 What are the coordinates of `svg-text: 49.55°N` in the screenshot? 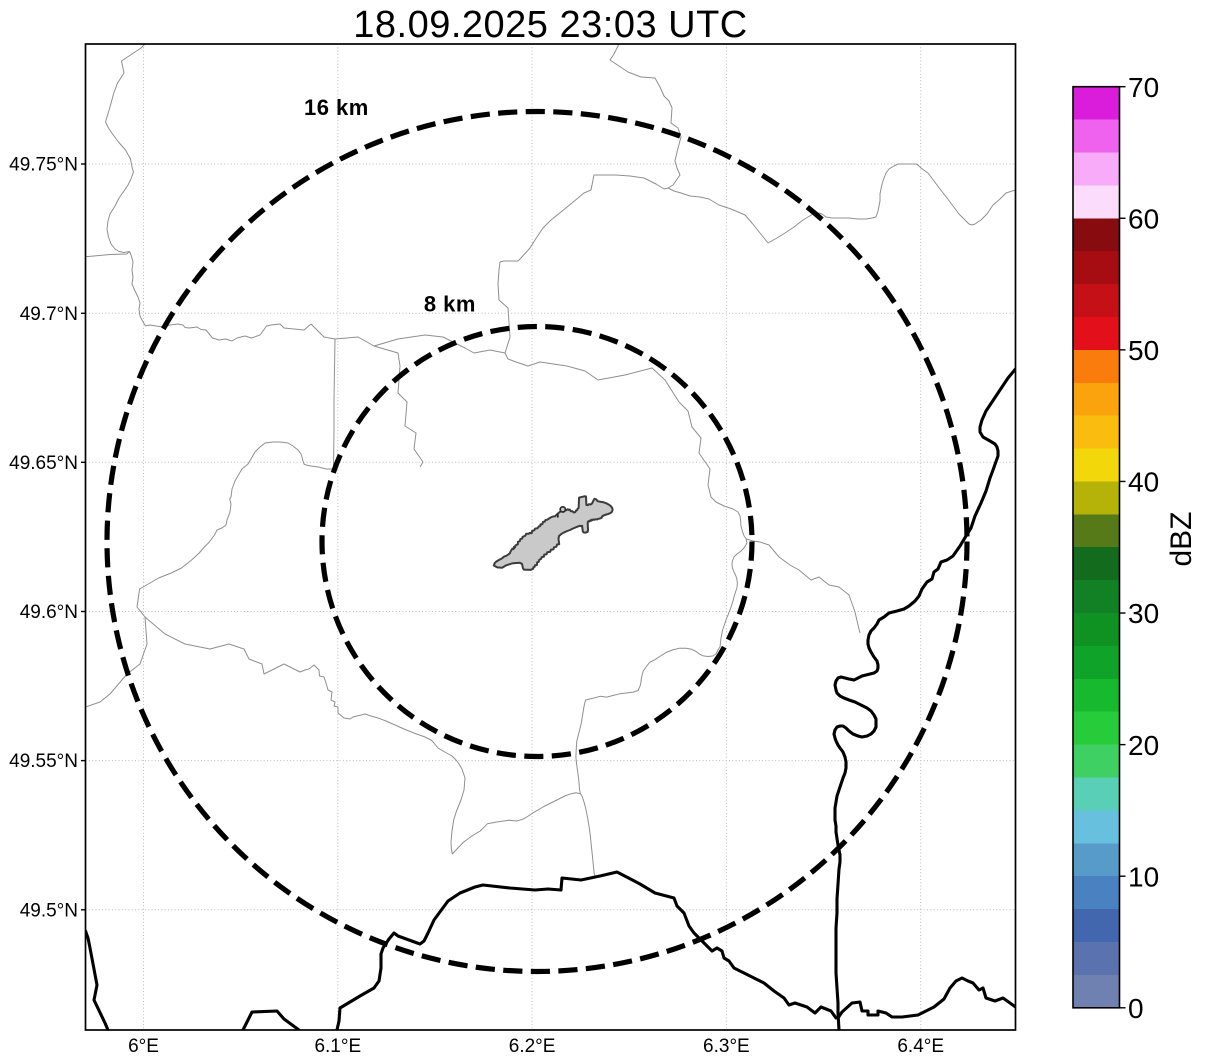 It's located at (43, 761).